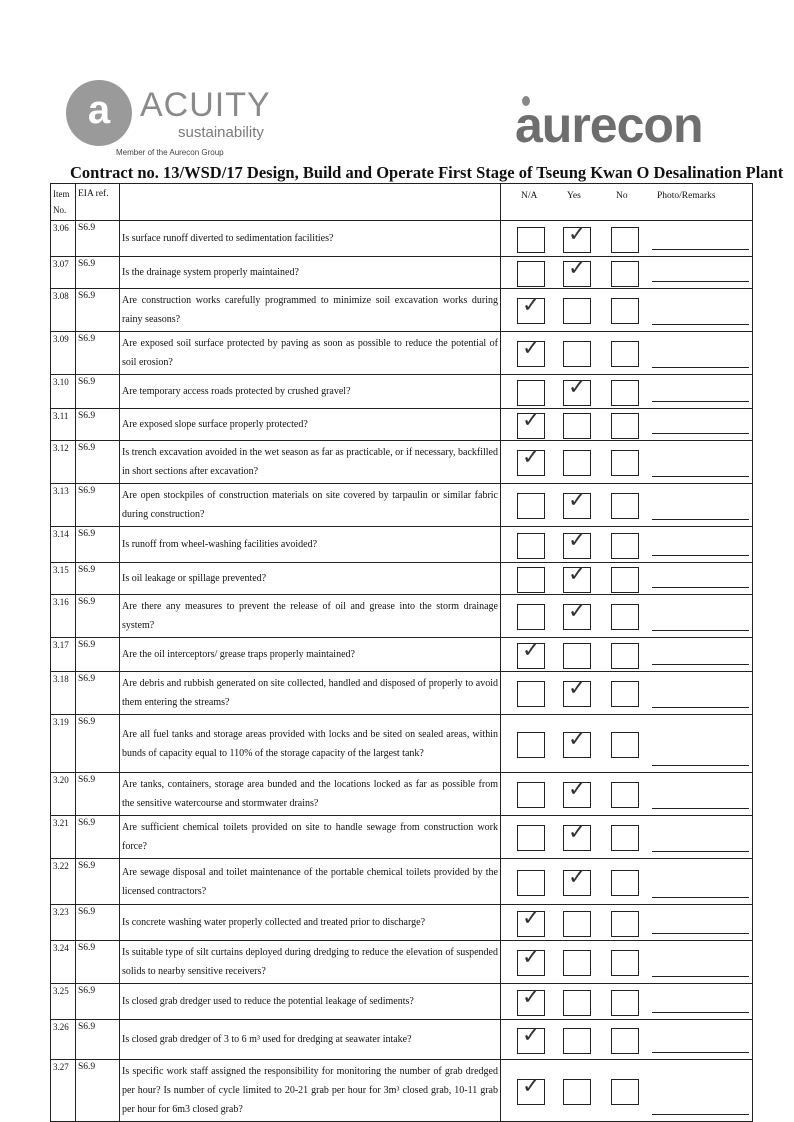  Describe the element at coordinates (63, 693) in the screenshot. I see `item-no: 3.18` at that location.